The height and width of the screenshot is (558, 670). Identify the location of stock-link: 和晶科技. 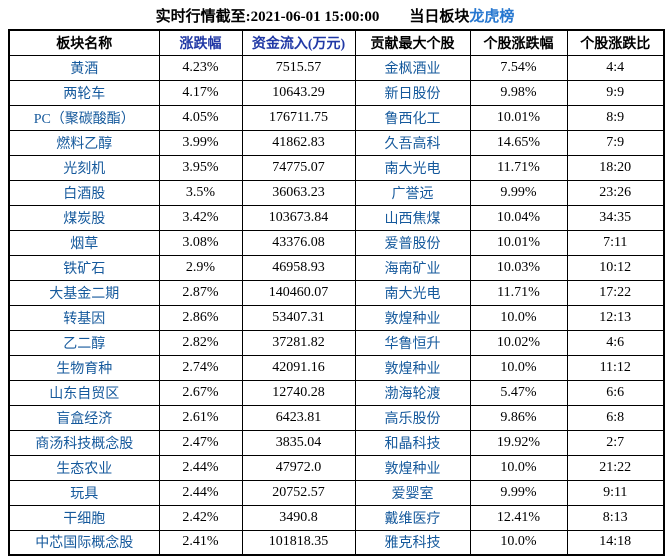
(412, 442).